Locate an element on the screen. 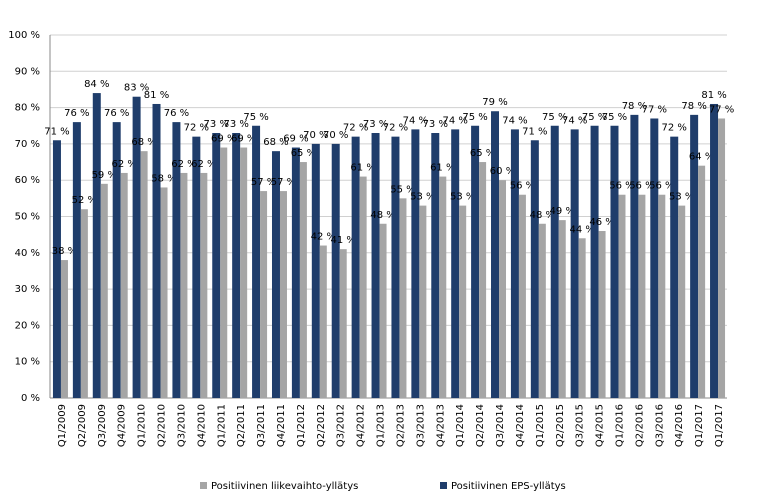 Image resolution: width=757 pixels, height=502 pixels. data-label: 77 % is located at coordinates (721, 109).